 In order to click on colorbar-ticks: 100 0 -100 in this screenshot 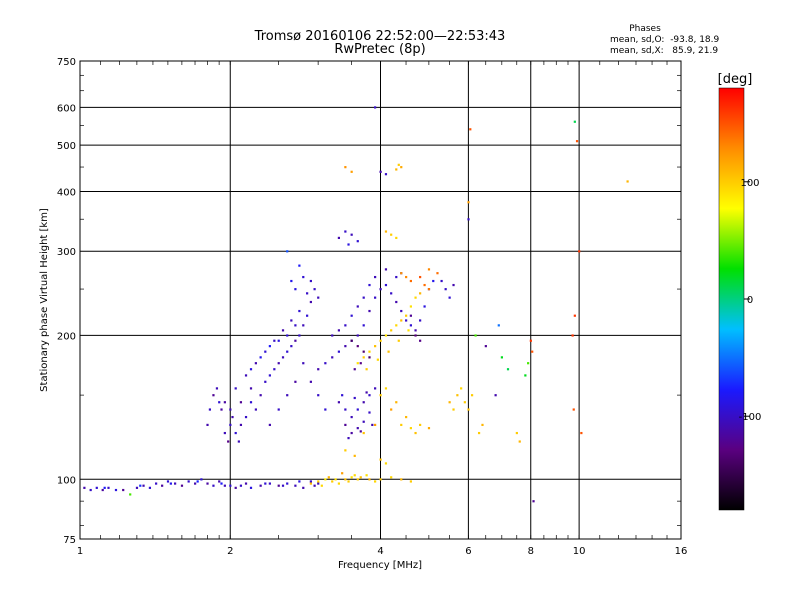, I will do `click(750, 300)`.